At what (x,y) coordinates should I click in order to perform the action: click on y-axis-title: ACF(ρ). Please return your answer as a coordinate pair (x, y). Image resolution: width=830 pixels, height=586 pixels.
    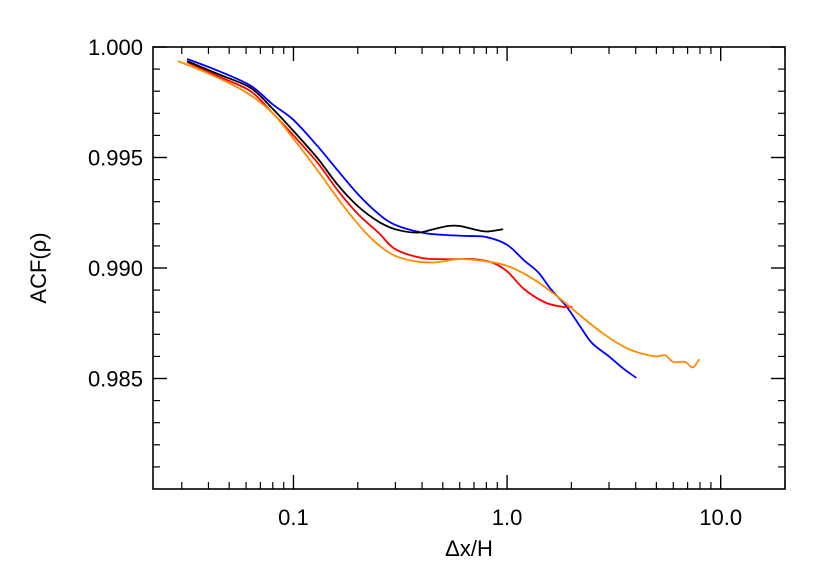
    Looking at the image, I should click on (38, 267).